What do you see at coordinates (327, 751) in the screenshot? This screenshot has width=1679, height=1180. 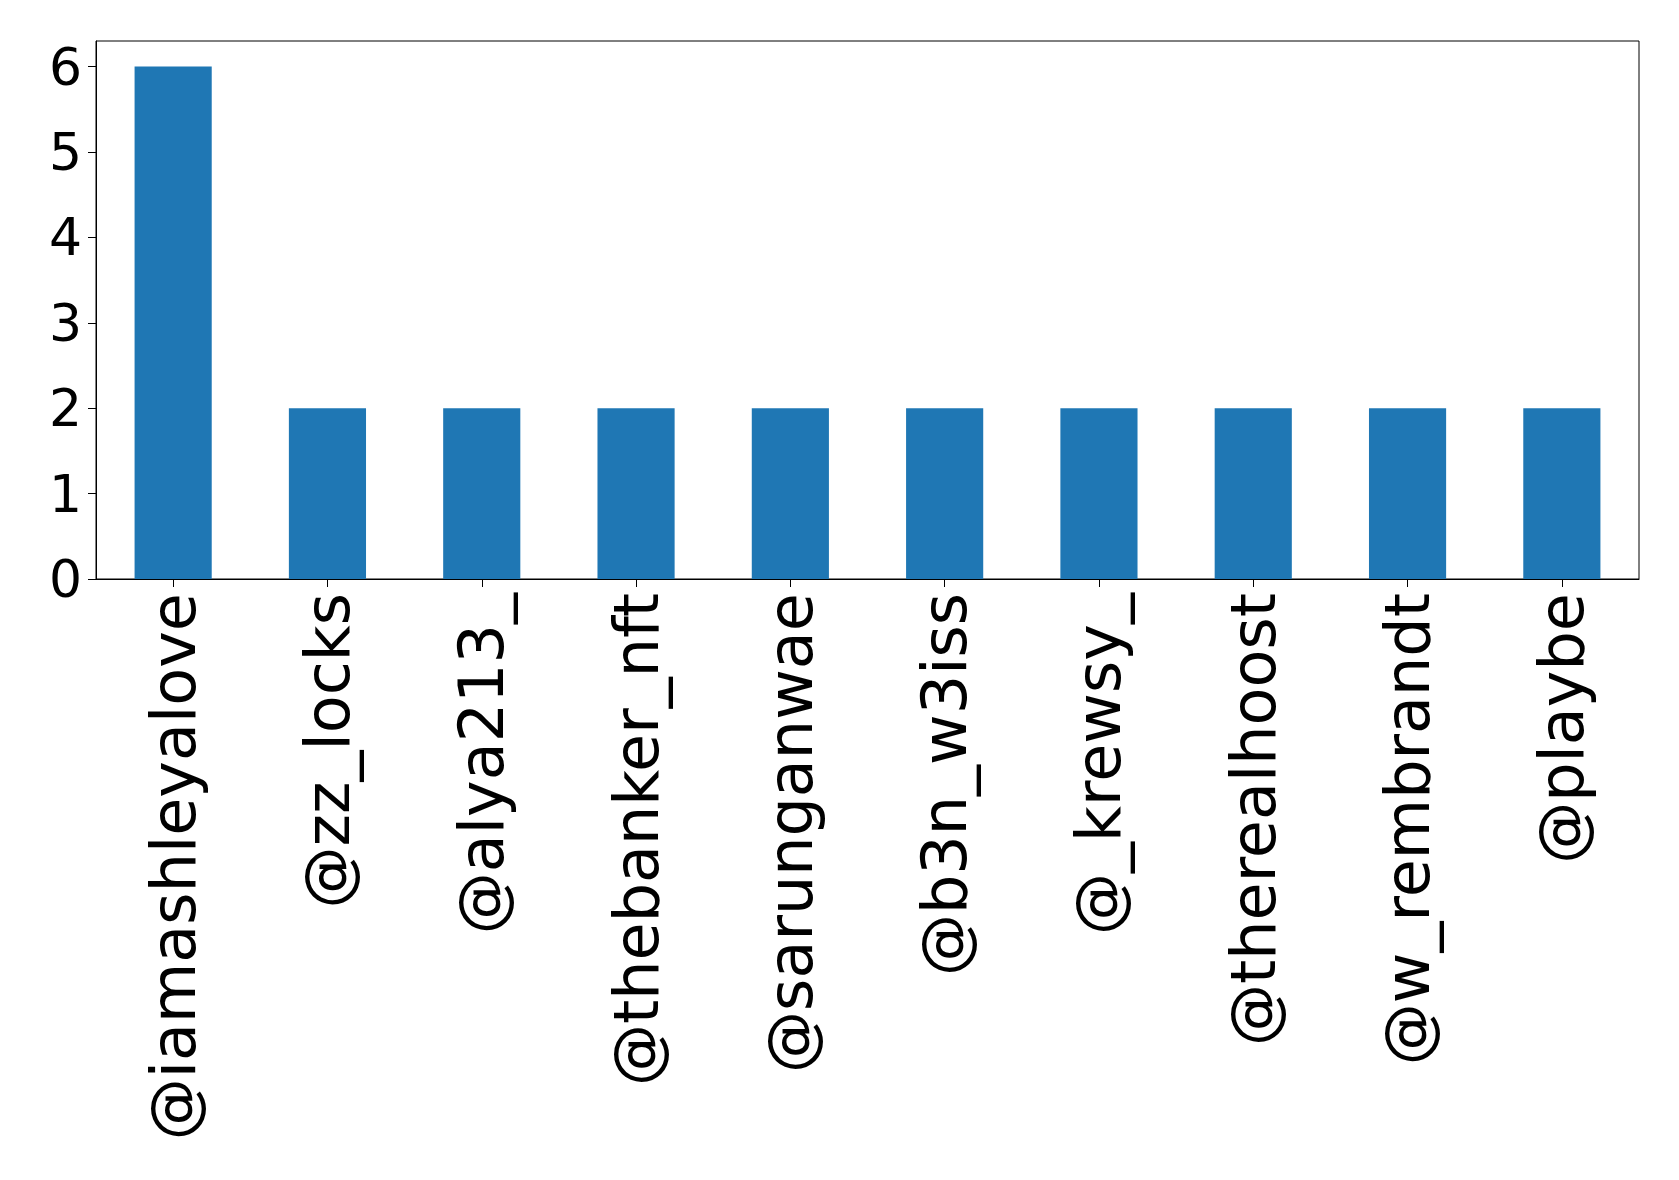 I see `x-tick-label: @zz_locks` at bounding box center [327, 751].